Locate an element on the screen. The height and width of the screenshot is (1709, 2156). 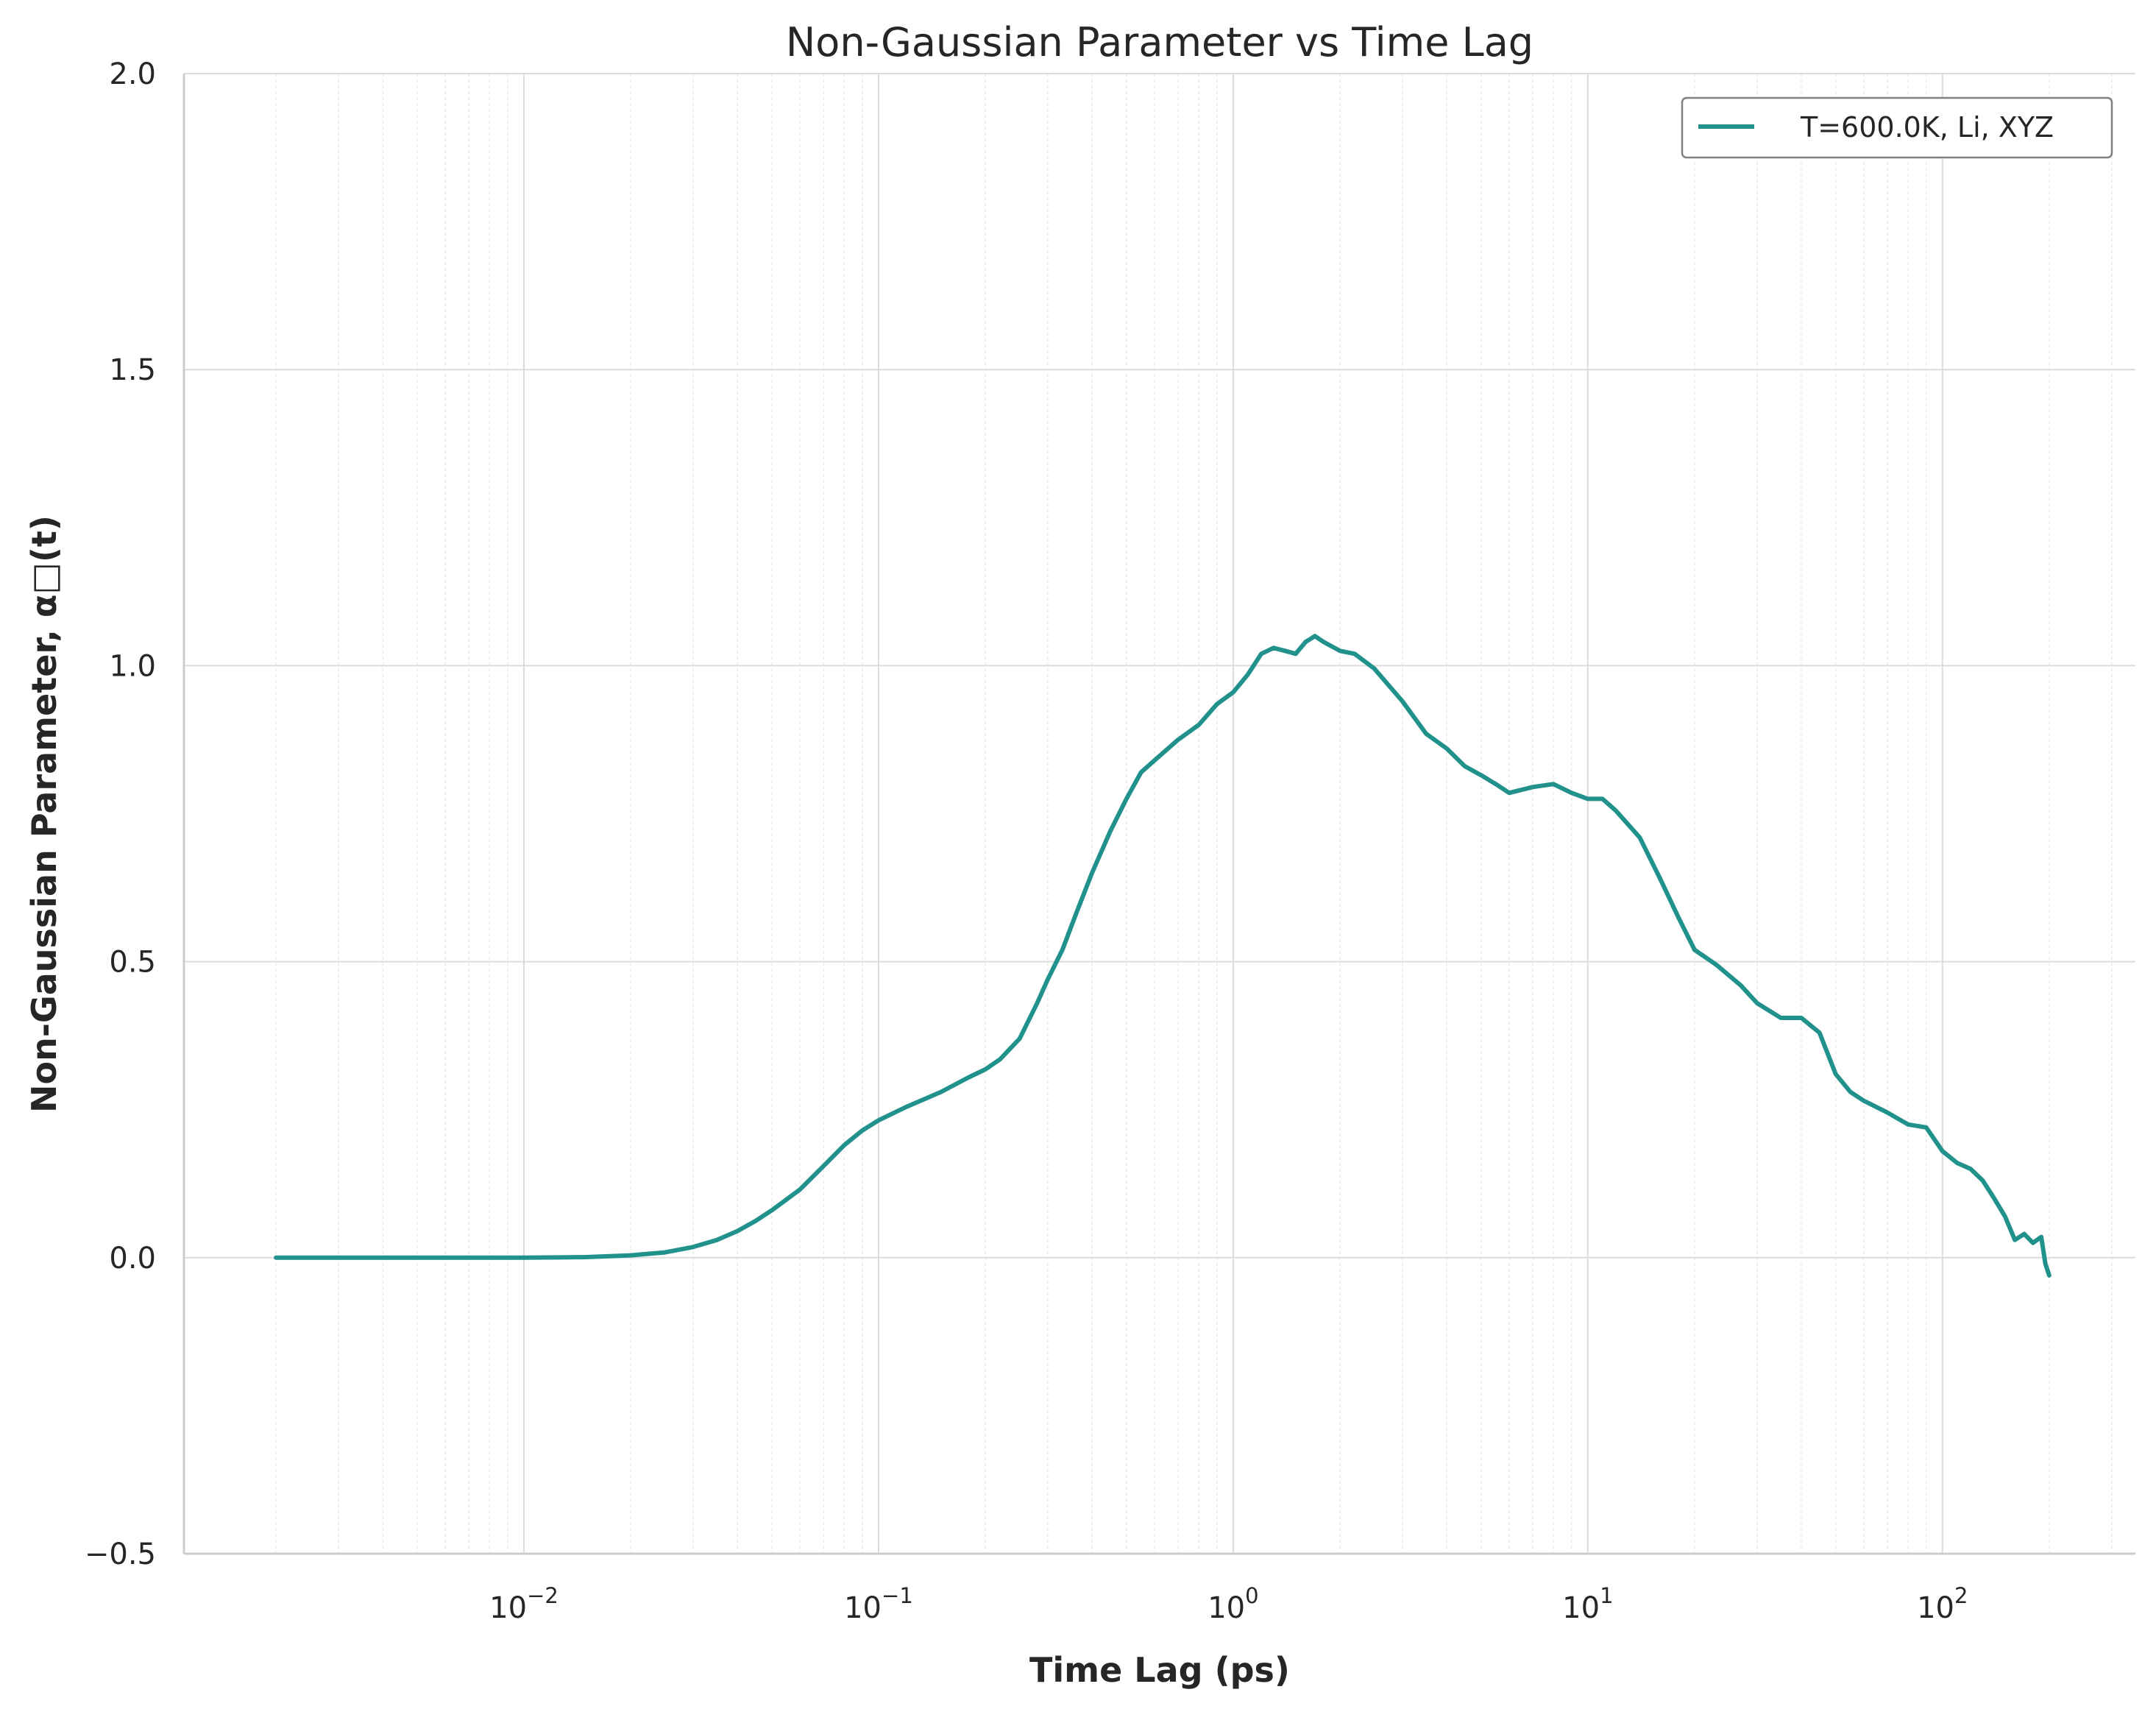
x-tick-label: 10¹ is located at coordinates (1588, 1604).